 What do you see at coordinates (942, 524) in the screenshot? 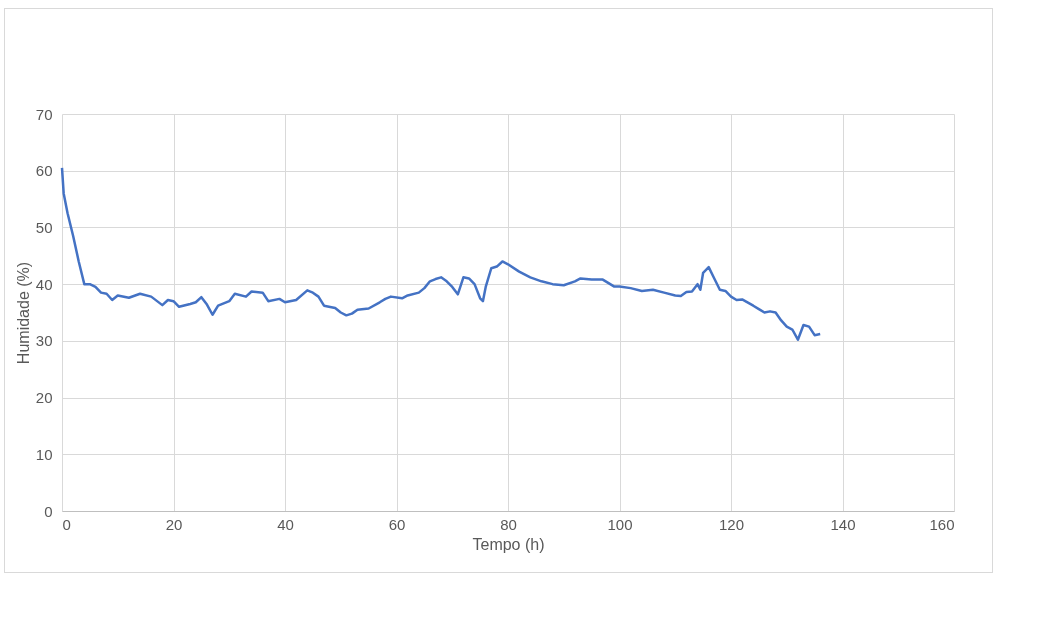
I see `x-tick-label: 160` at bounding box center [942, 524].